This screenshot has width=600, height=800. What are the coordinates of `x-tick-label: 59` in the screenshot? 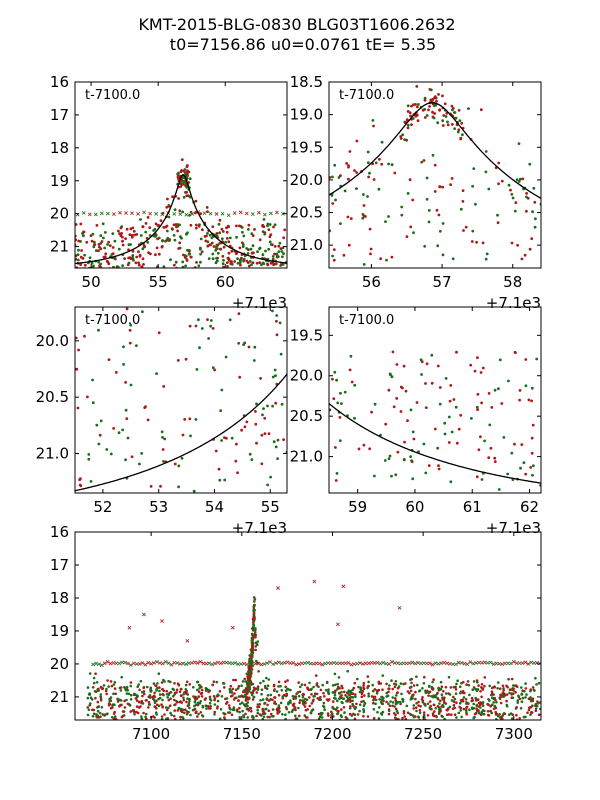 It's located at (357, 507).